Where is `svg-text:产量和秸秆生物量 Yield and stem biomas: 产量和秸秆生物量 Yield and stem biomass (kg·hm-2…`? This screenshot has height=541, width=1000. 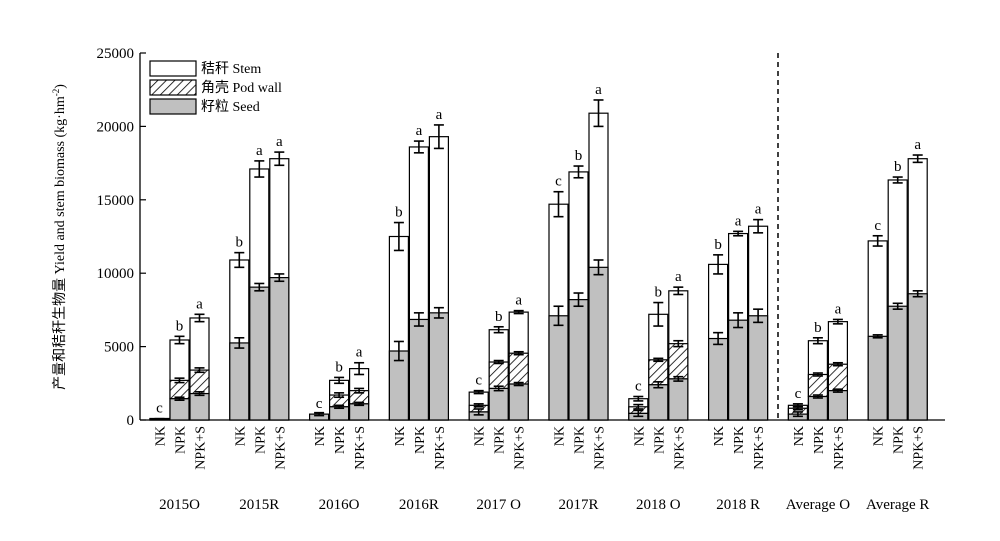
svg-text:产量和秸秆生物量 Yield and stem biomas: 产量和秸秆生物量 Yield and stem biomass (kg·hm-2… is located at coordinates (59, 237).